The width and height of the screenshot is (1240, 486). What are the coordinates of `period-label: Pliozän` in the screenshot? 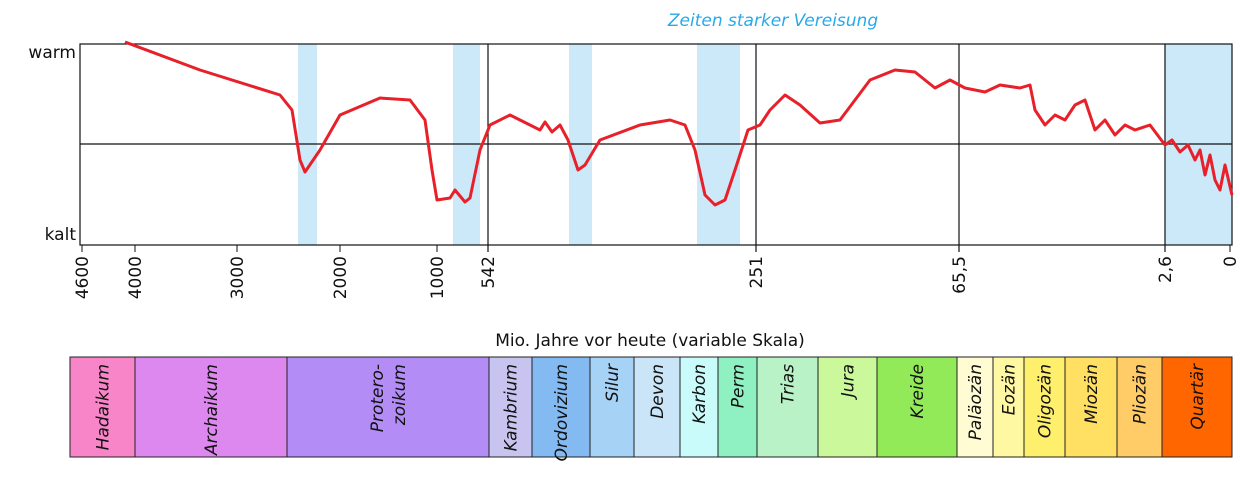 It's located at (1141, 394).